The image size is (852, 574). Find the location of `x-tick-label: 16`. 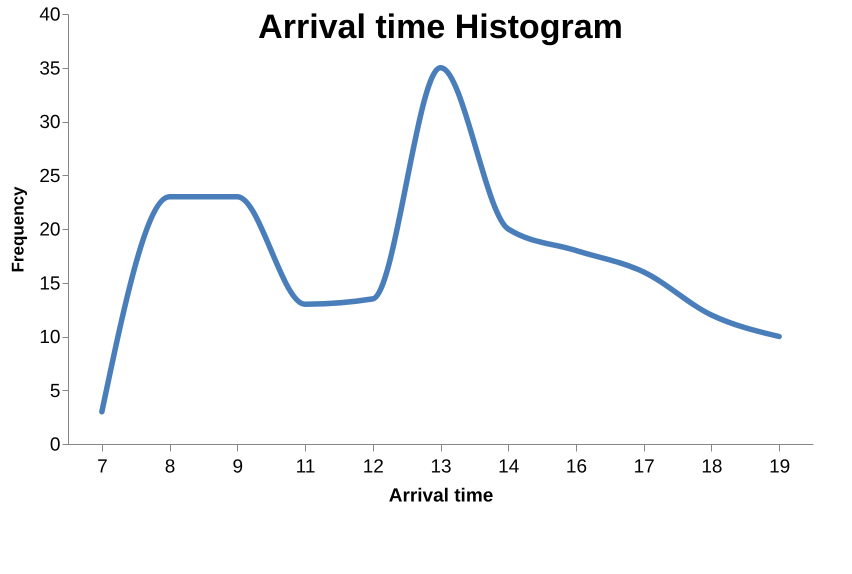

x-tick-label: 16 is located at coordinates (577, 467).